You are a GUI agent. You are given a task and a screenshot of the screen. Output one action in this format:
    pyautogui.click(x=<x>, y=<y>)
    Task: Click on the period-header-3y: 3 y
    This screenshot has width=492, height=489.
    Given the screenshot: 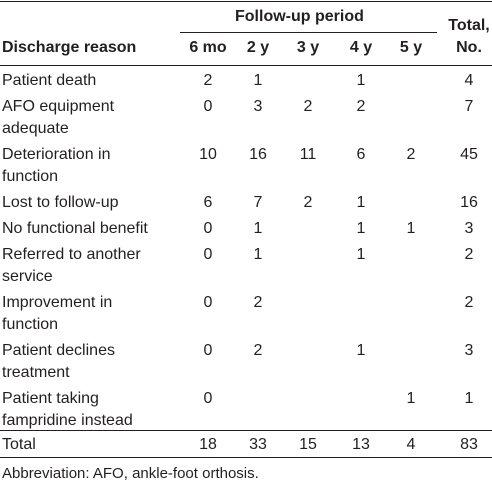 What is the action you would take?
    pyautogui.click(x=308, y=47)
    